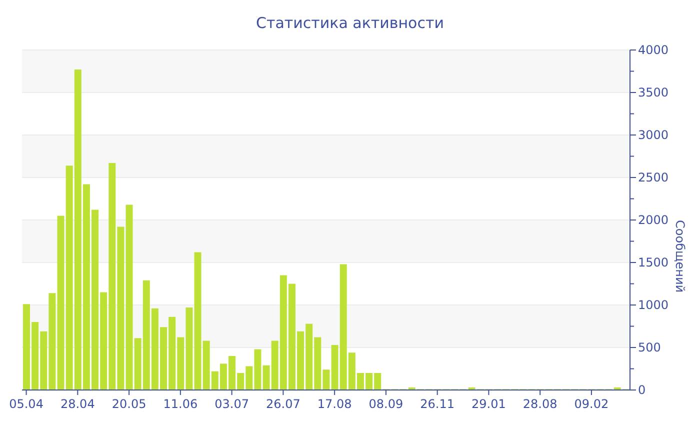 This screenshot has height=430, width=700. Describe the element at coordinates (653, 50) in the screenshot. I see `y-tick-label: 4000` at that location.